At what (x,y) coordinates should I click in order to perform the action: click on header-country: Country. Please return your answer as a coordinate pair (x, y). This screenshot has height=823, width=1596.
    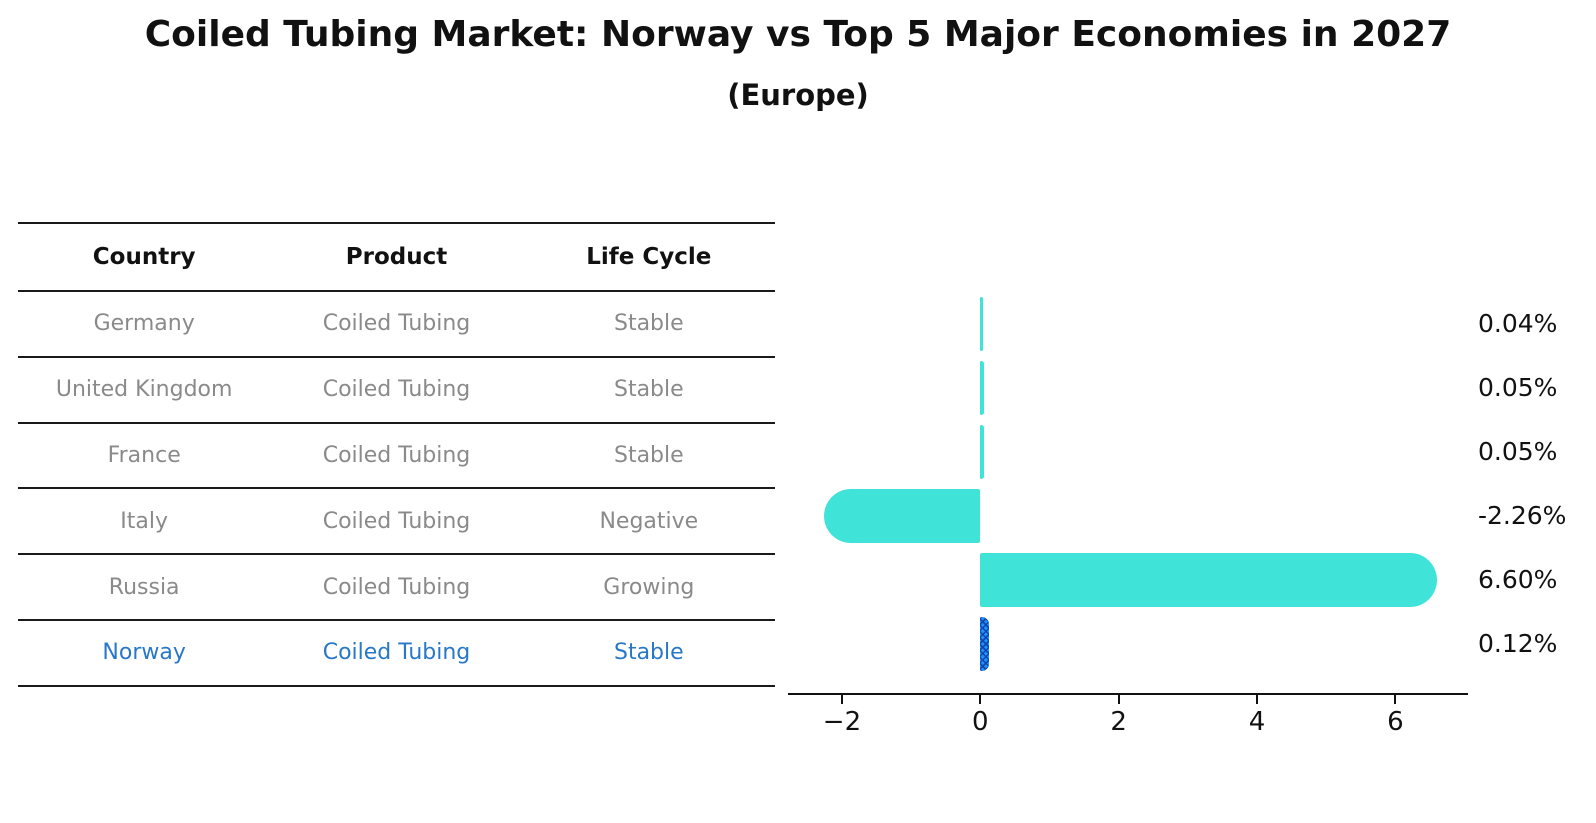
    Looking at the image, I should click on (144, 257).